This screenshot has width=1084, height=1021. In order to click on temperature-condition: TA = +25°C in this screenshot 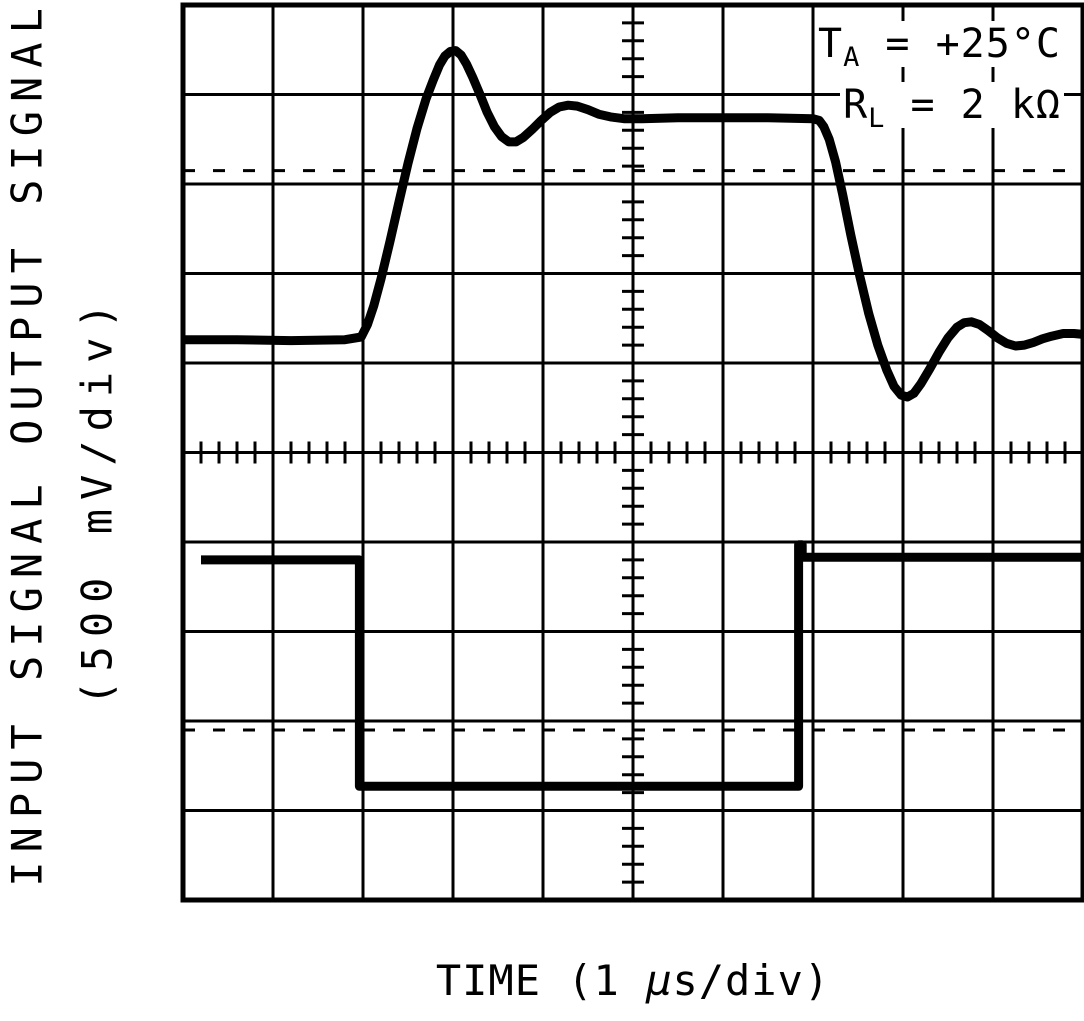, I will do `click(939, 46)`.